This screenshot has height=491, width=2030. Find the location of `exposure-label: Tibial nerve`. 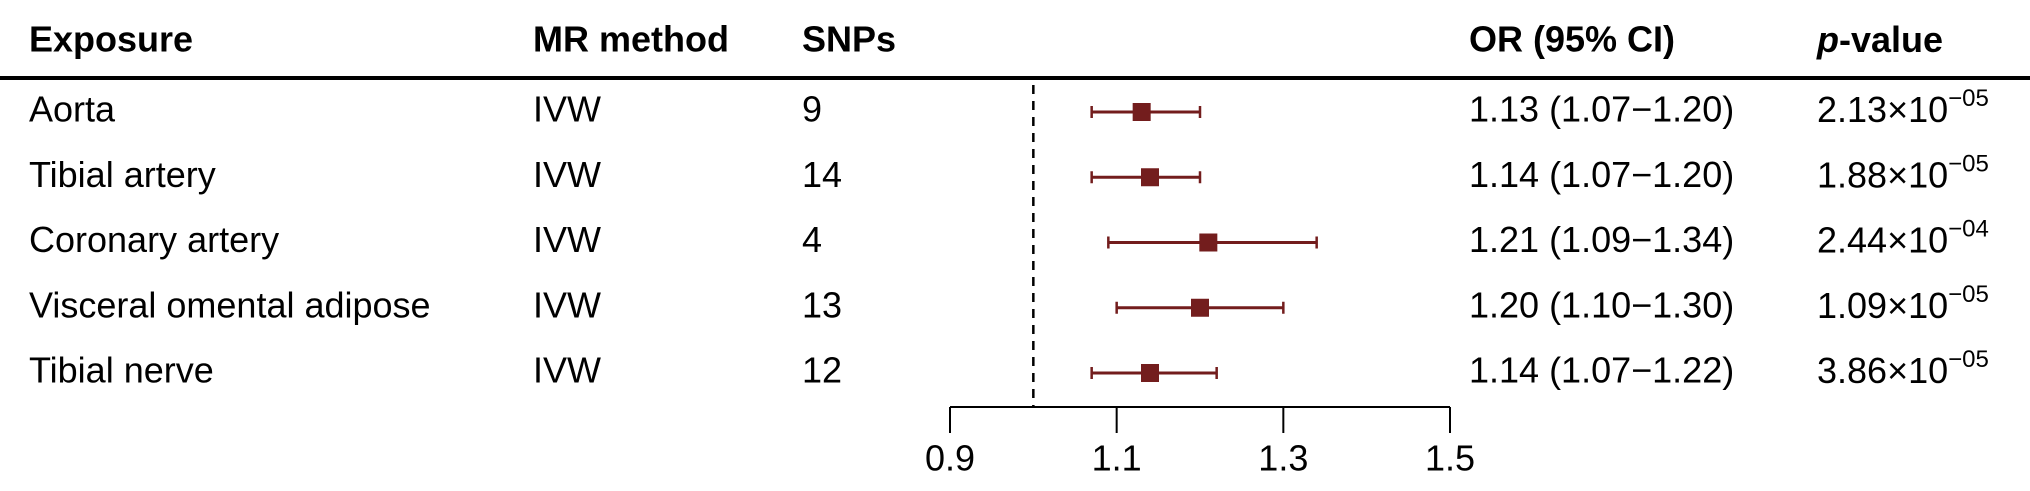

exposure-label: Tibial nerve is located at coordinates (121, 370).